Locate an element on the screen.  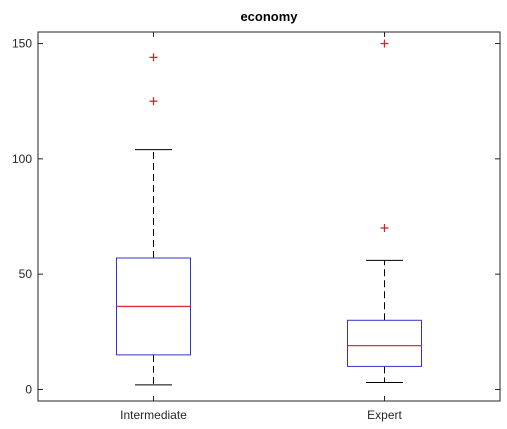
y-tick-label: 0 is located at coordinates (28, 389).